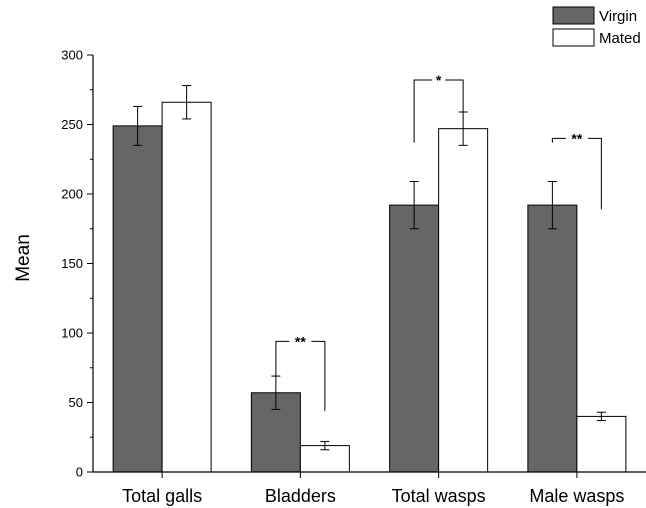 This screenshot has height=508, width=646. I want to click on x-tick-label: Bladders, so click(300, 496).